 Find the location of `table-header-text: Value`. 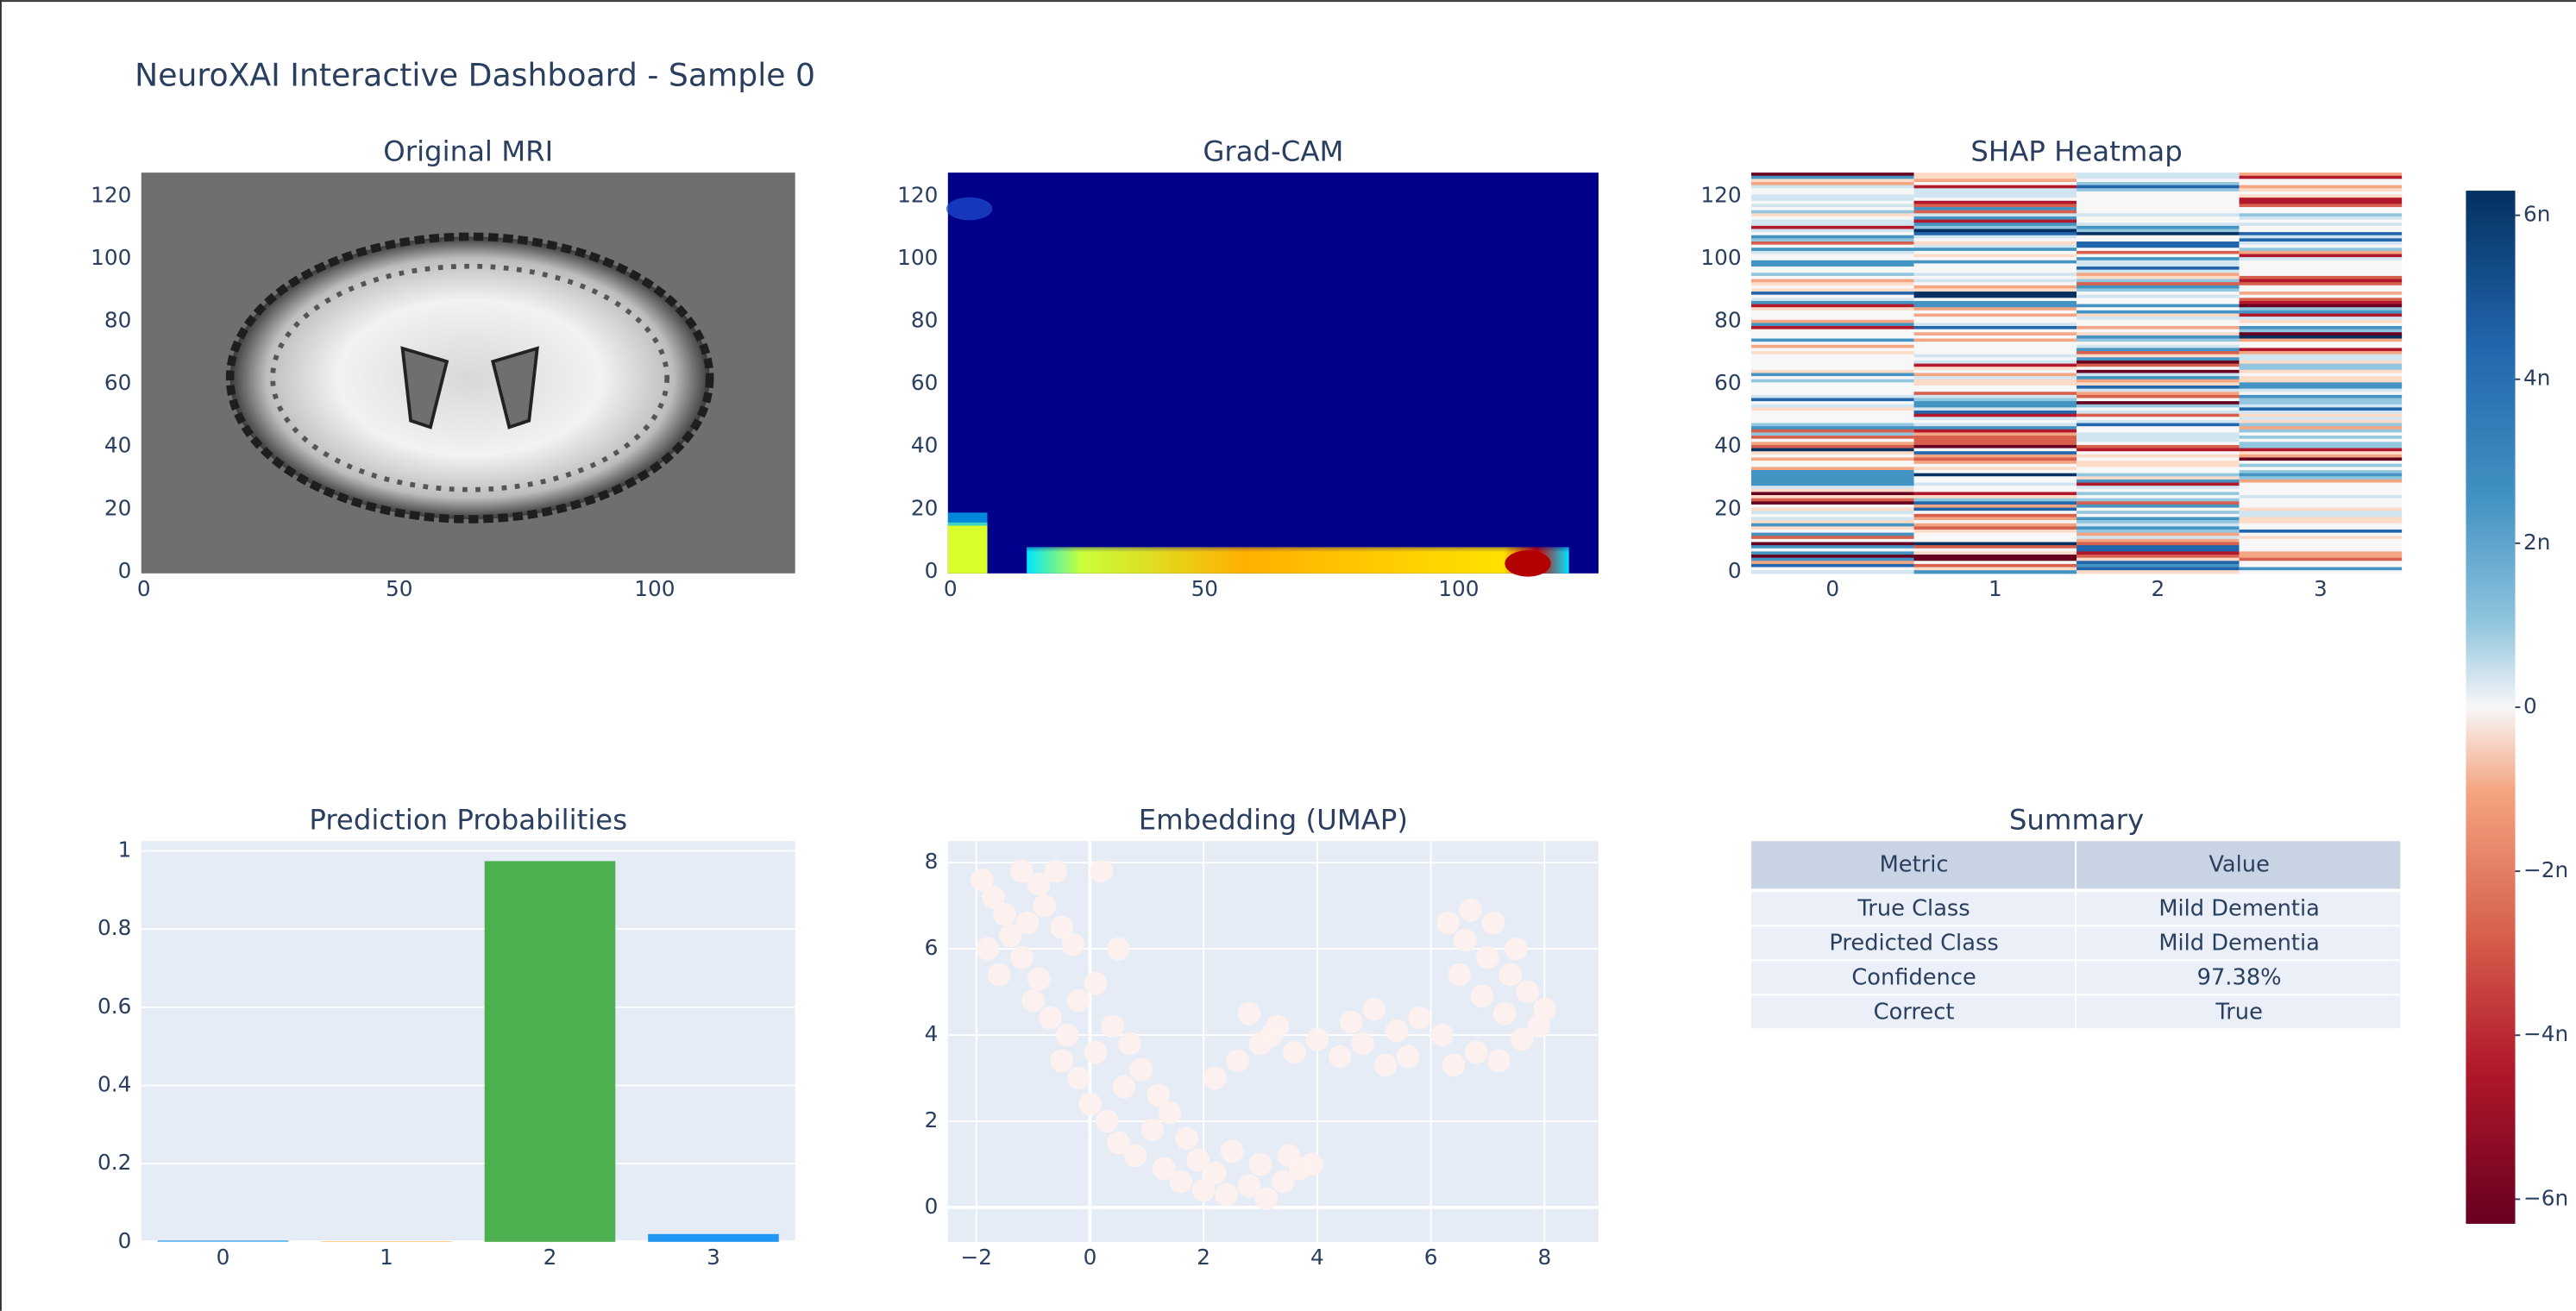

table-header-text: Value is located at coordinates (2239, 864).